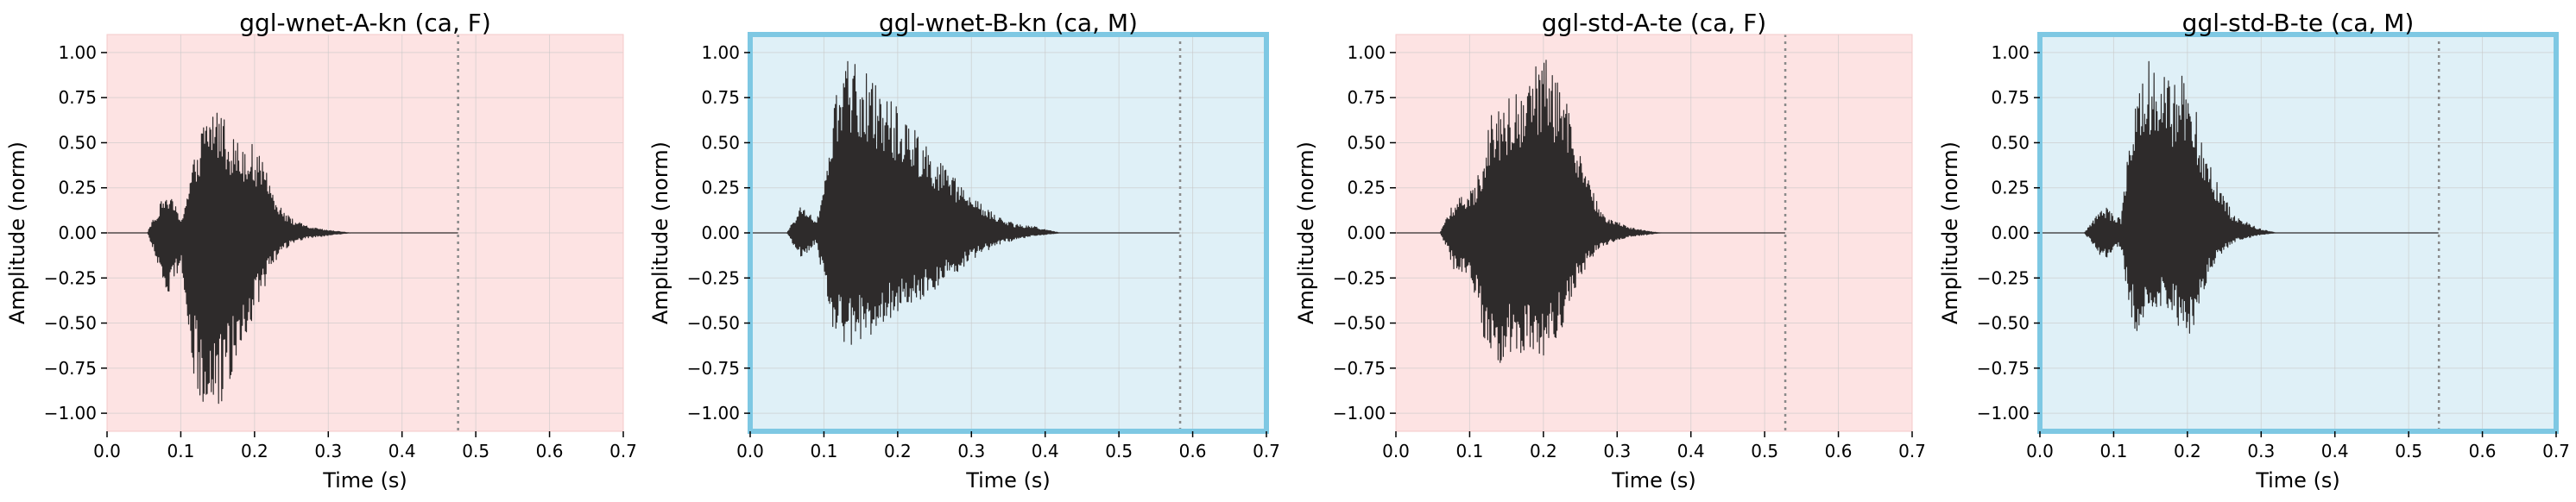  Describe the element at coordinates (365, 23) in the screenshot. I see `chart-title: ggl-wnet-A-kn (ca, F)` at that location.